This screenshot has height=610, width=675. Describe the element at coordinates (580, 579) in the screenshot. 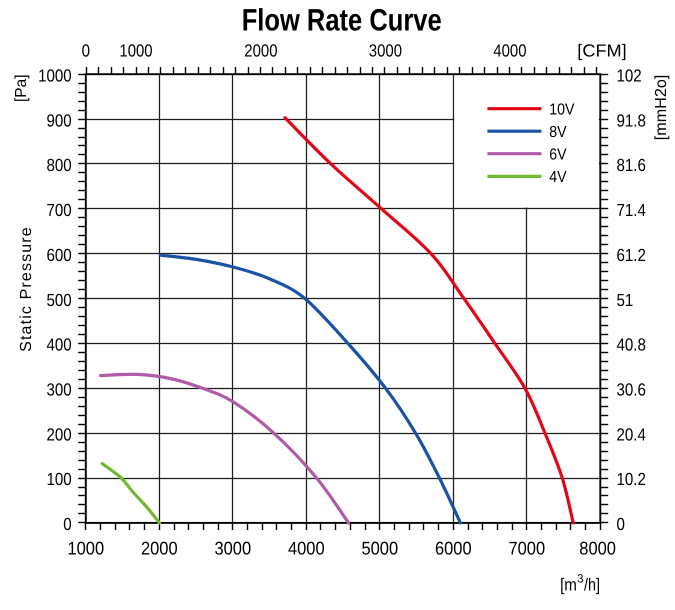

I see `svg-text: 3` at that location.